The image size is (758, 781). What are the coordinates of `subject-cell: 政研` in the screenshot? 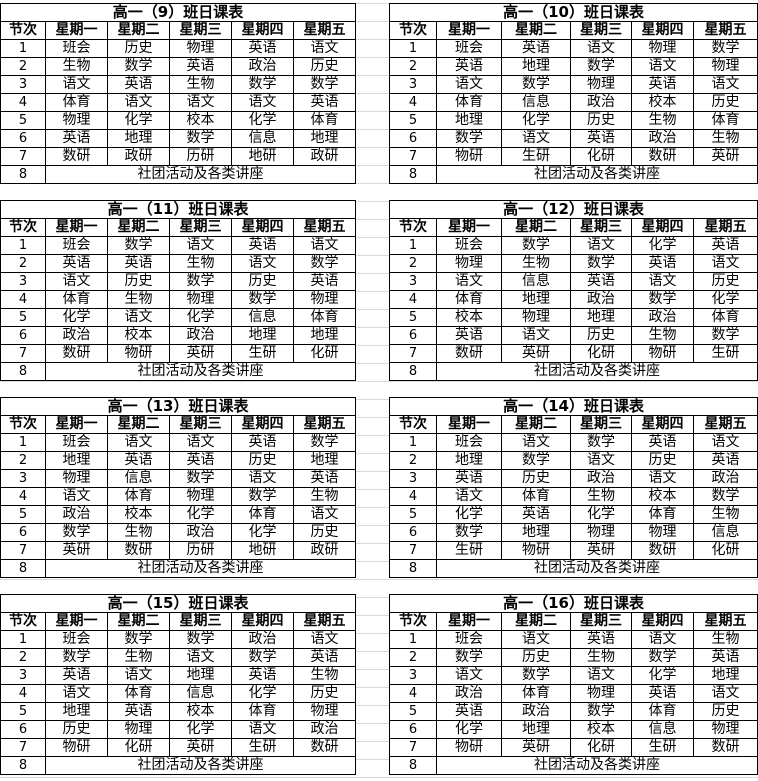 It's located at (324, 550).